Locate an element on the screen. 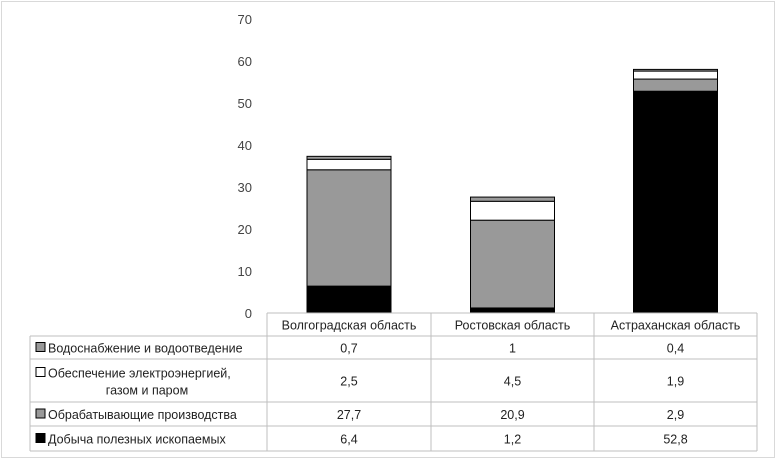 The width and height of the screenshot is (777, 460). series-name: газом и паром is located at coordinates (147, 391).